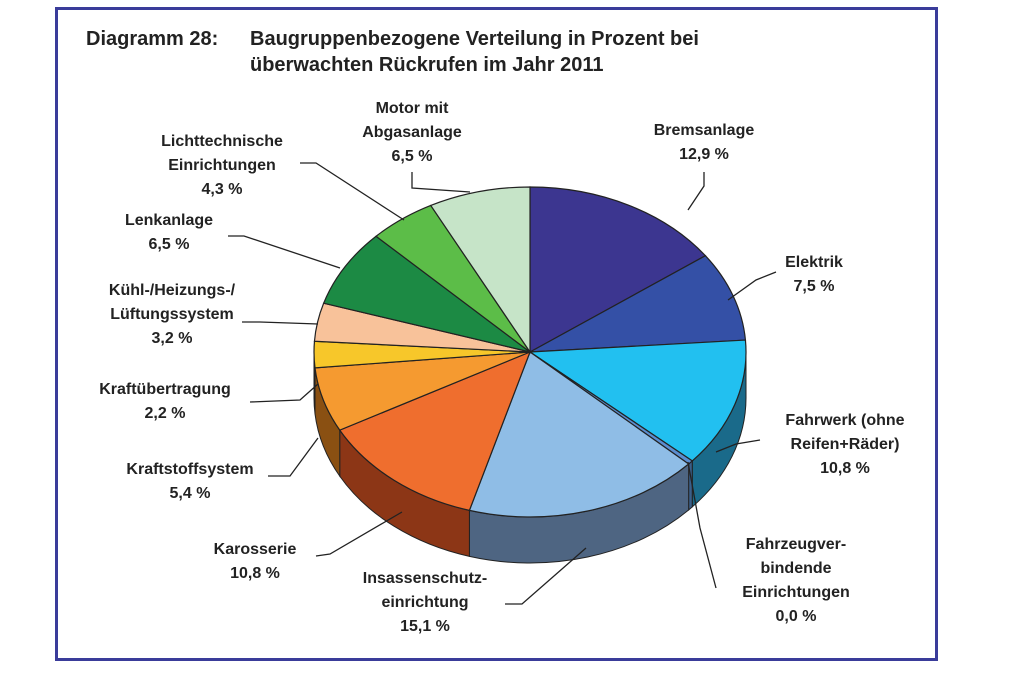  Describe the element at coordinates (796, 616) in the screenshot. I see `slice-value: 0,0 %` at that location.